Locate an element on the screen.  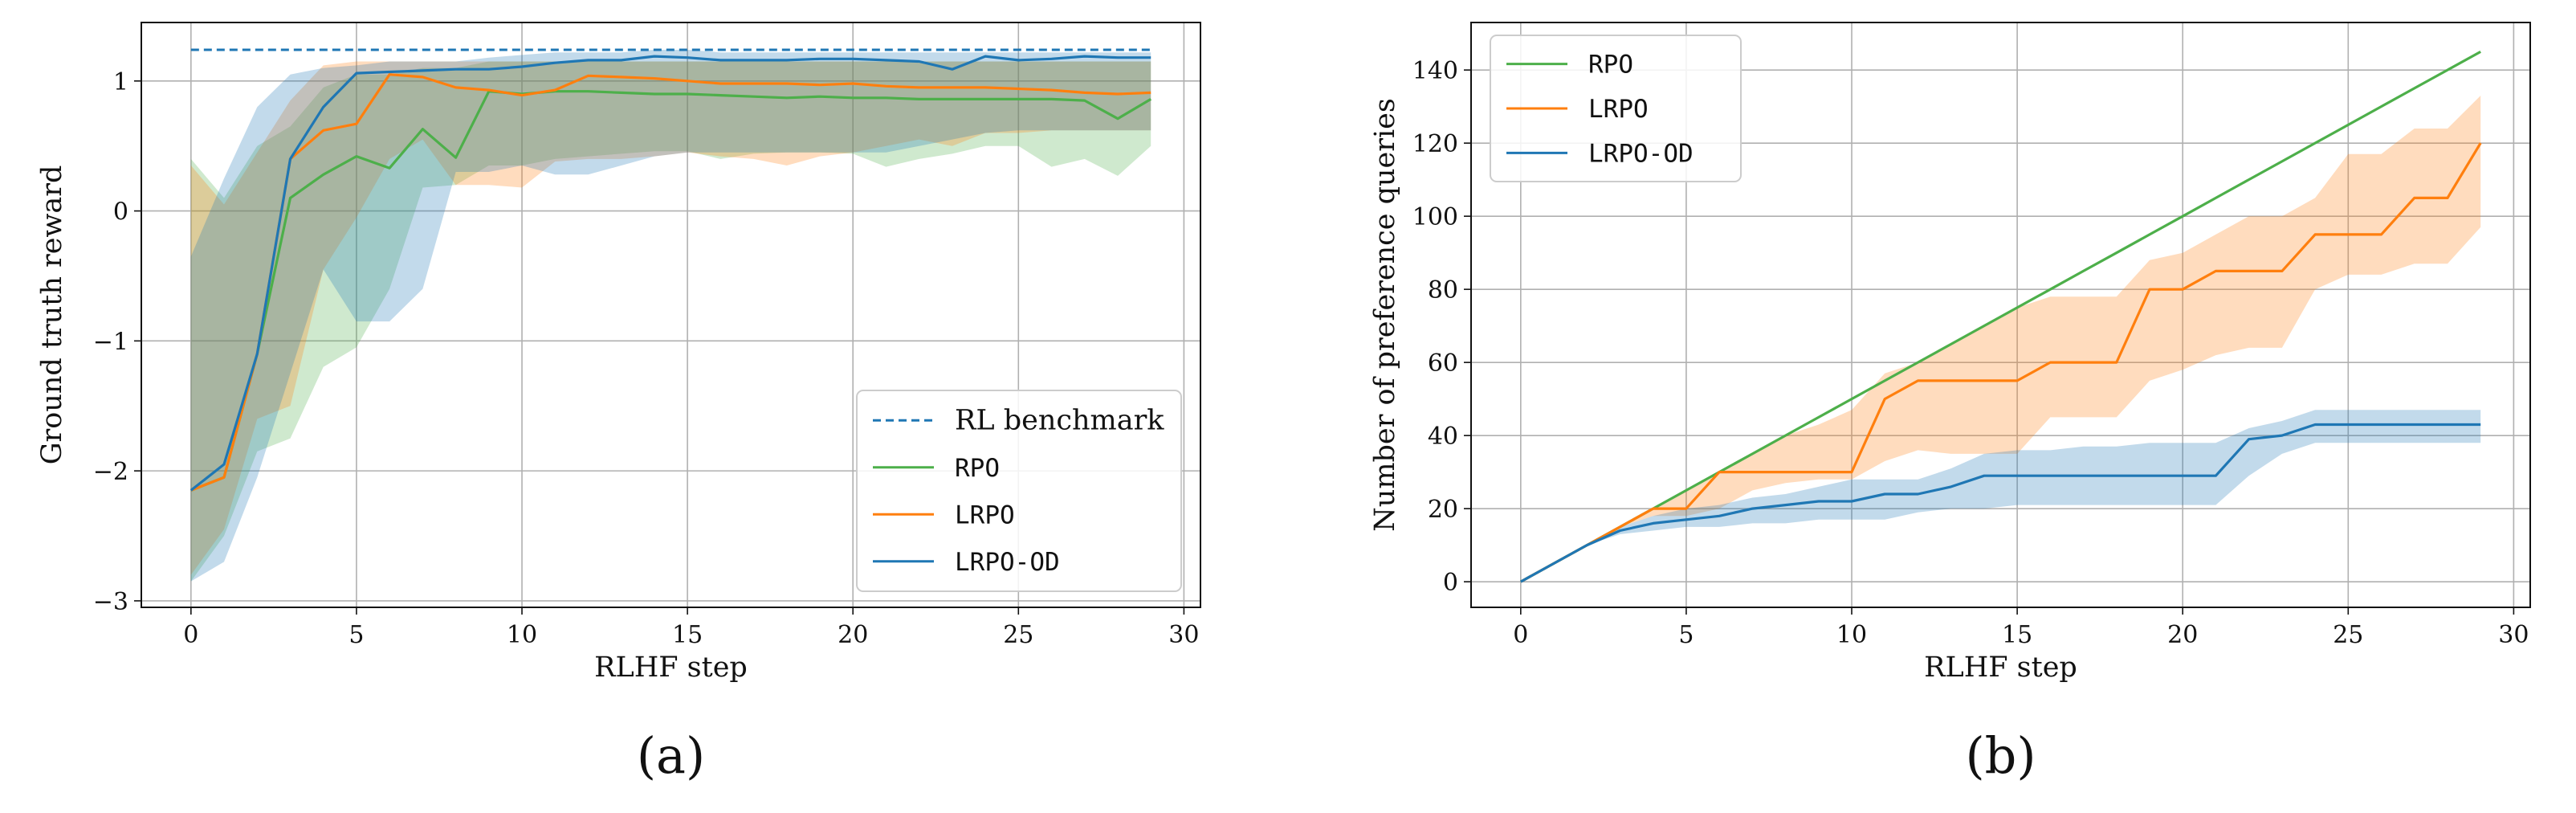
y-tick-label: 40 is located at coordinates (1443, 437).